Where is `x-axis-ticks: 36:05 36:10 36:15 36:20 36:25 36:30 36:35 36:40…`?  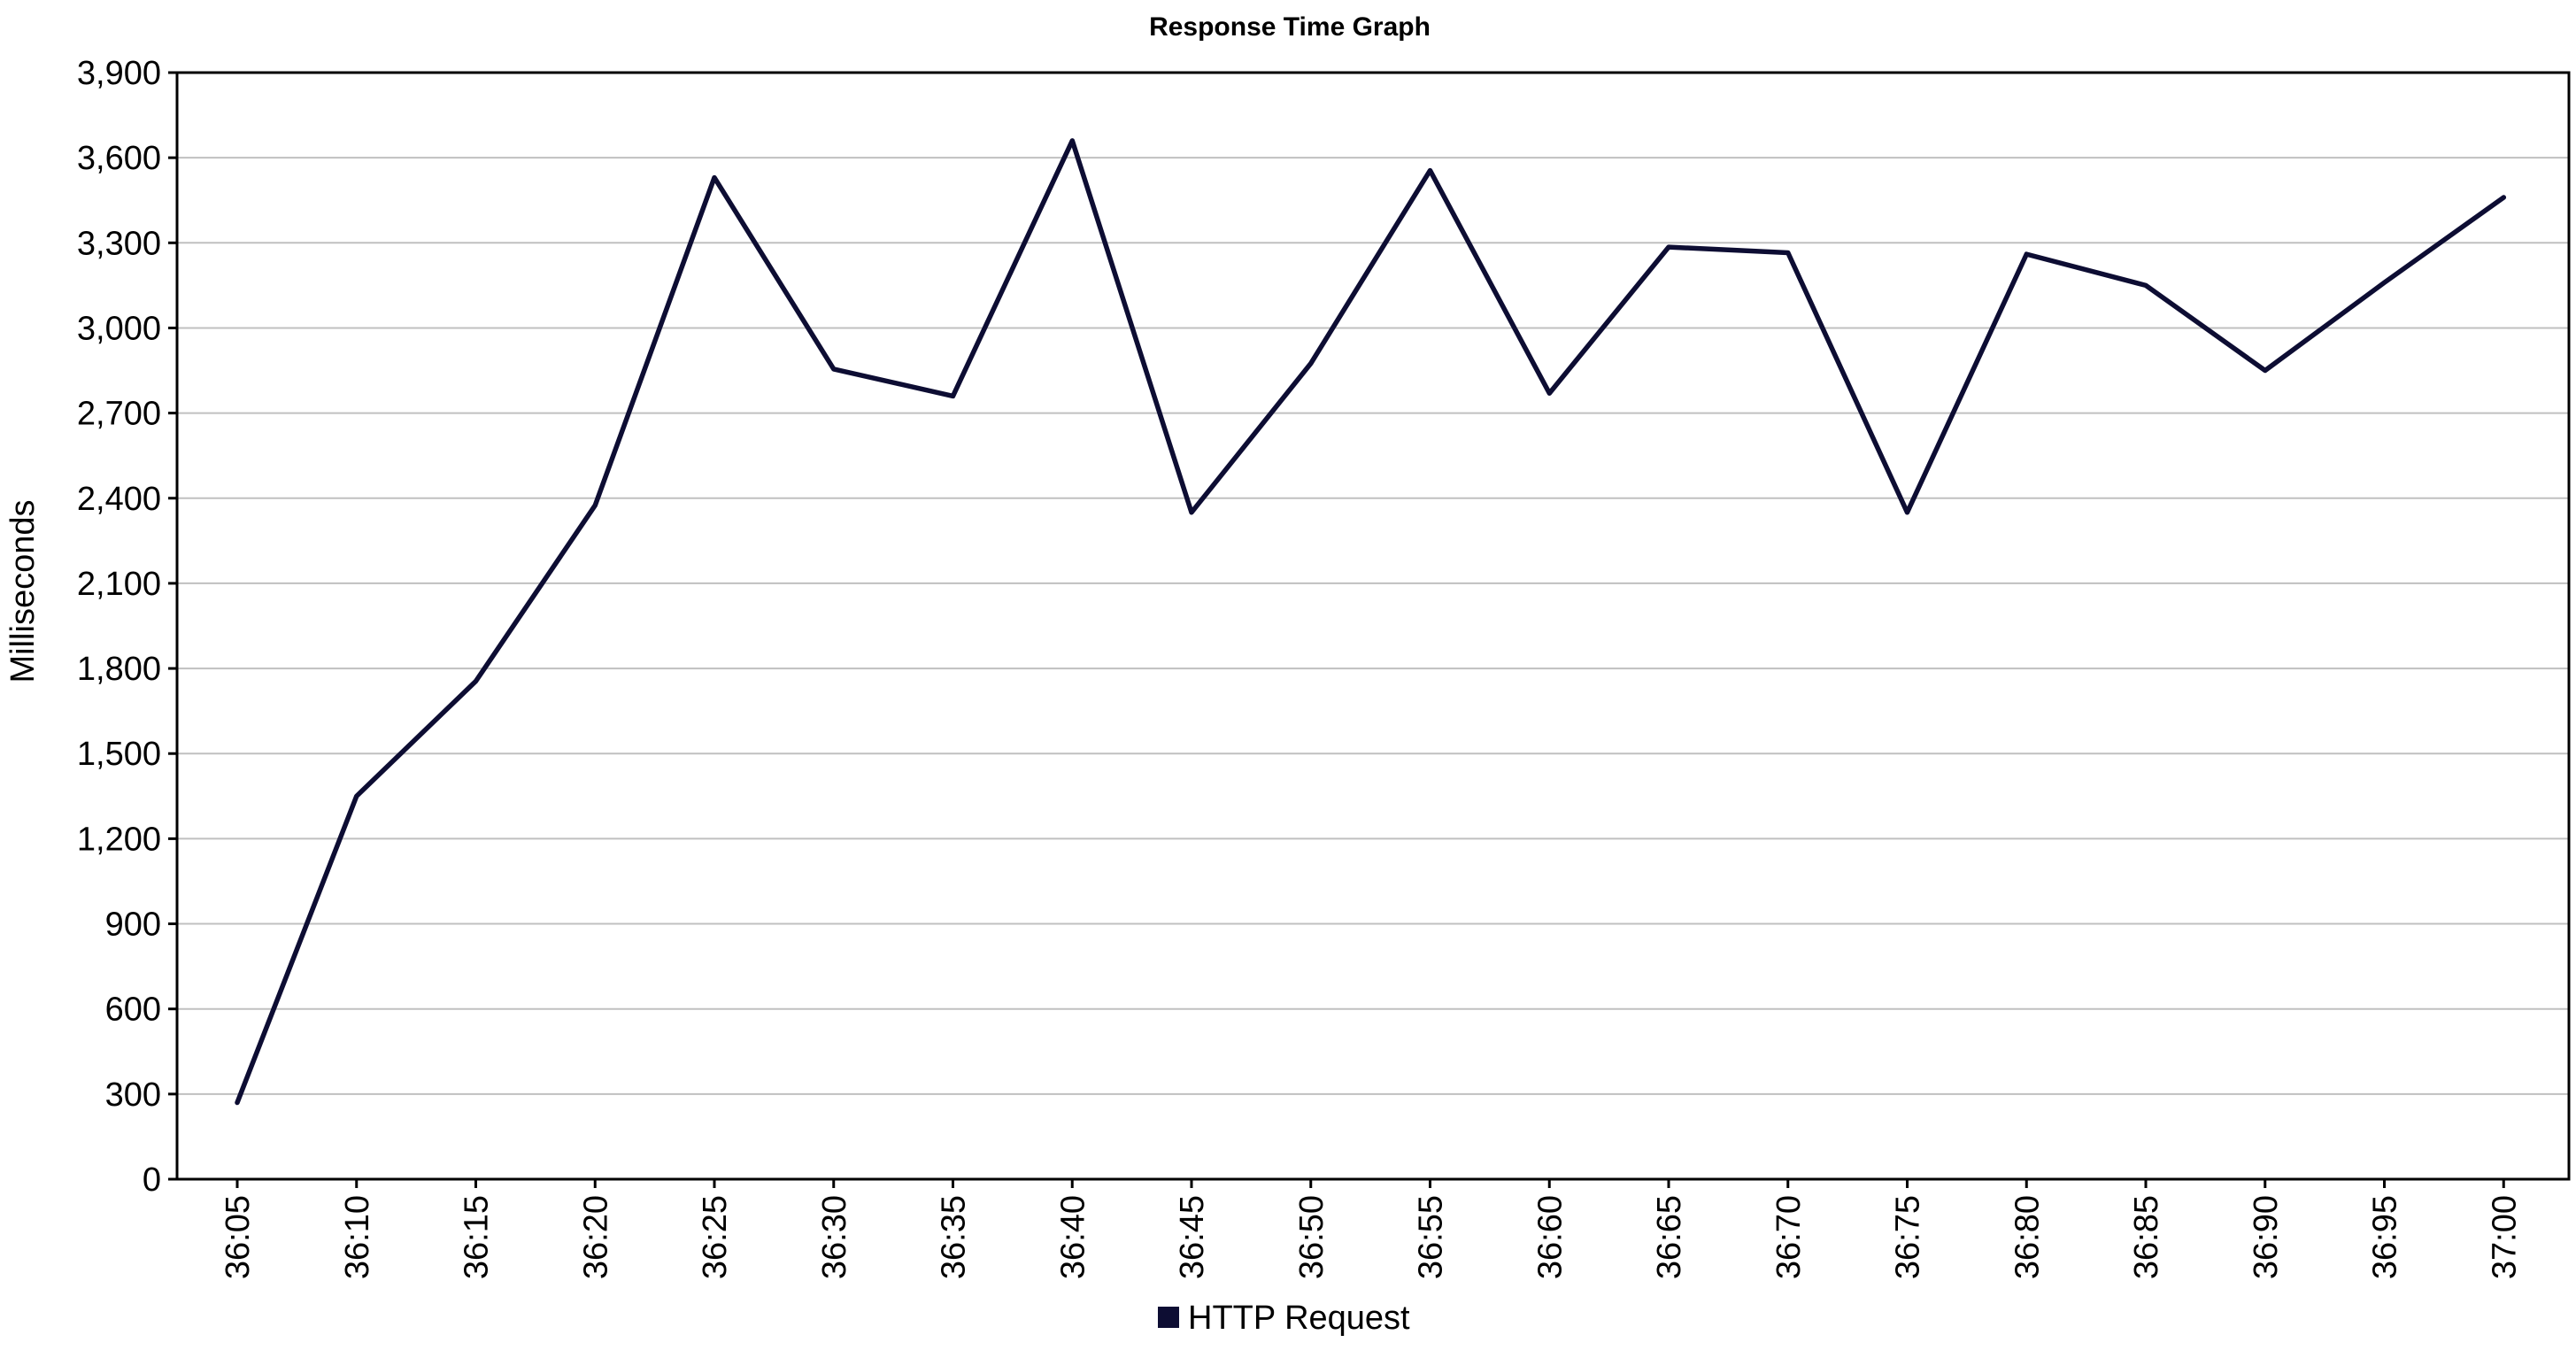 x-axis-ticks: 36:05 36:10 36:15 36:20 36:25 36:30 36:35 36:40… is located at coordinates (1371, 1229).